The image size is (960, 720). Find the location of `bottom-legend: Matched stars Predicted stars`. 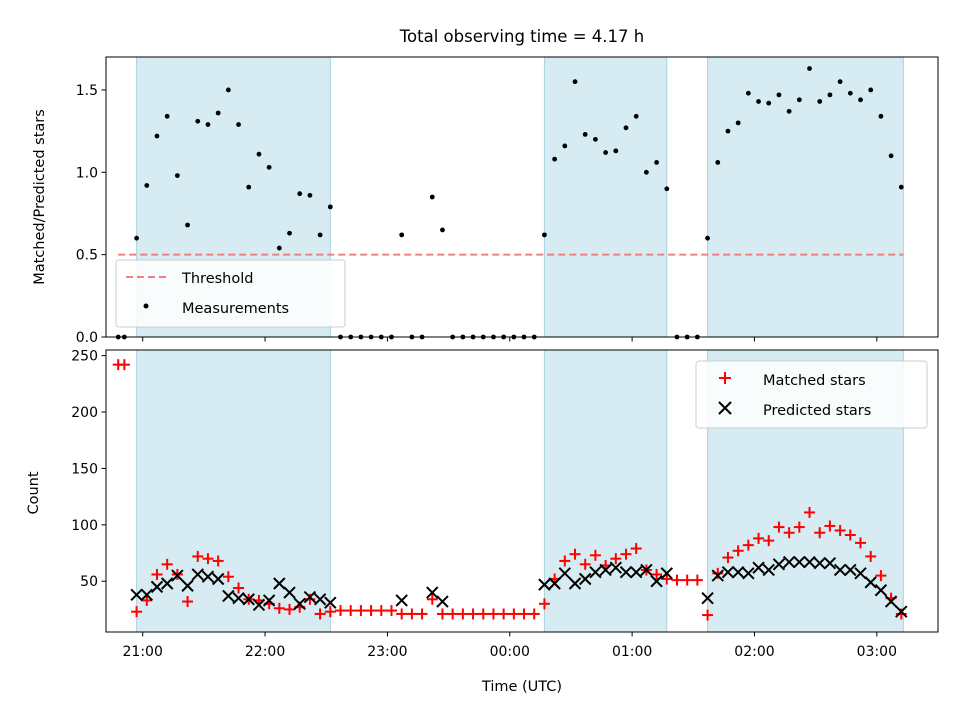

bottom-legend: Matched stars Predicted stars is located at coordinates (811, 394).